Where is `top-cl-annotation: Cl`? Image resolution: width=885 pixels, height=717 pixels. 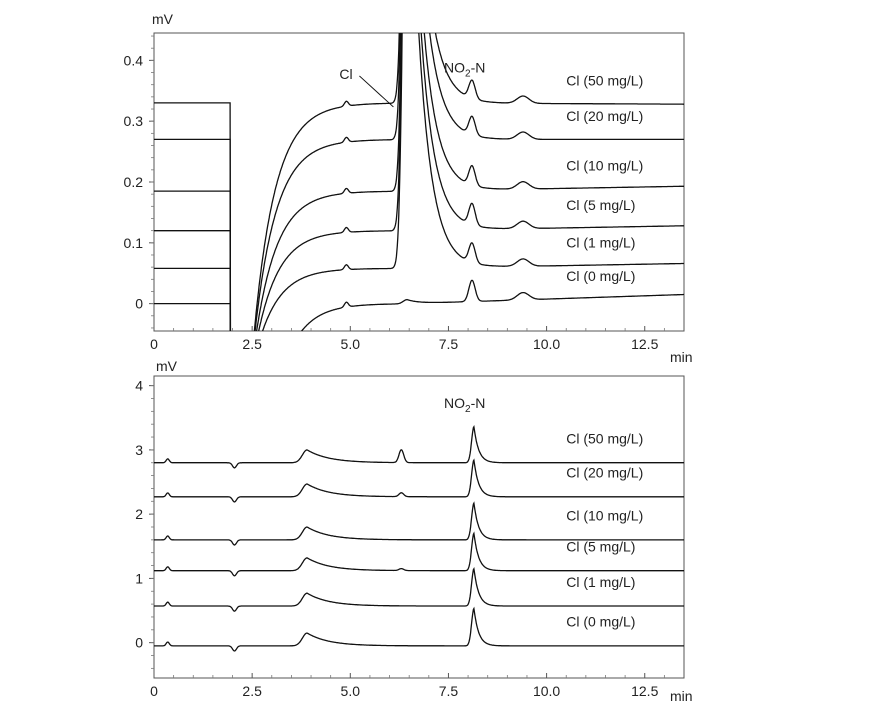 top-cl-annotation: Cl is located at coordinates (345, 74).